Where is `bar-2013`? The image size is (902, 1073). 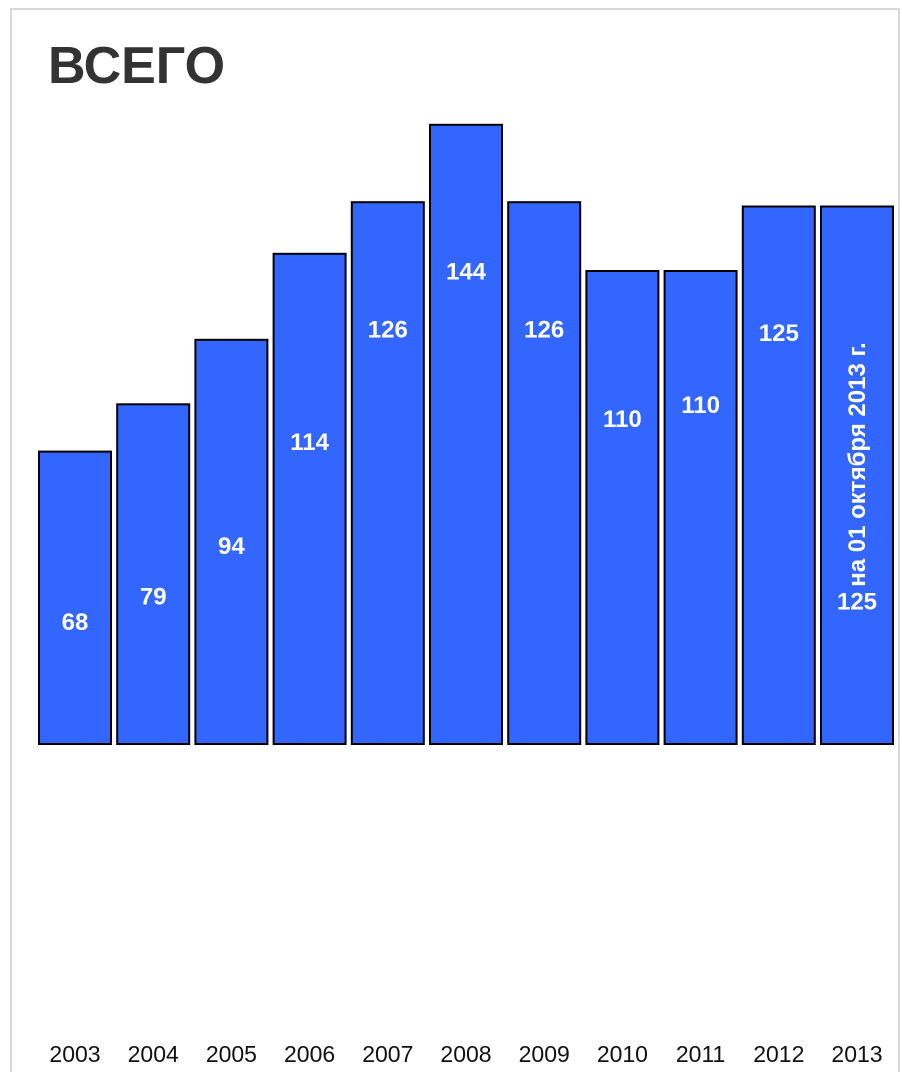 bar-2013 is located at coordinates (857, 475).